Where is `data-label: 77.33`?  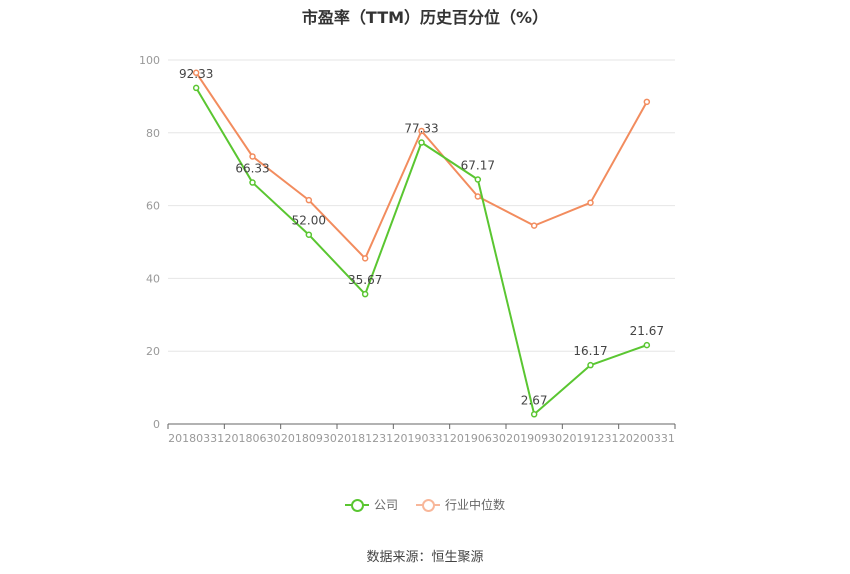
data-label: 77.33 is located at coordinates (421, 129).